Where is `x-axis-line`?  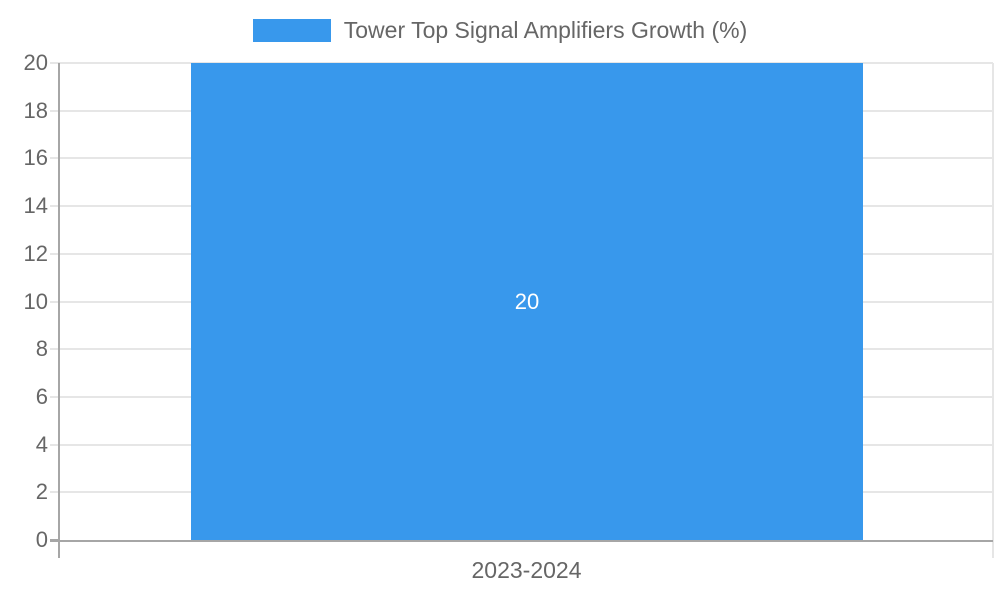
x-axis-line is located at coordinates (521, 541).